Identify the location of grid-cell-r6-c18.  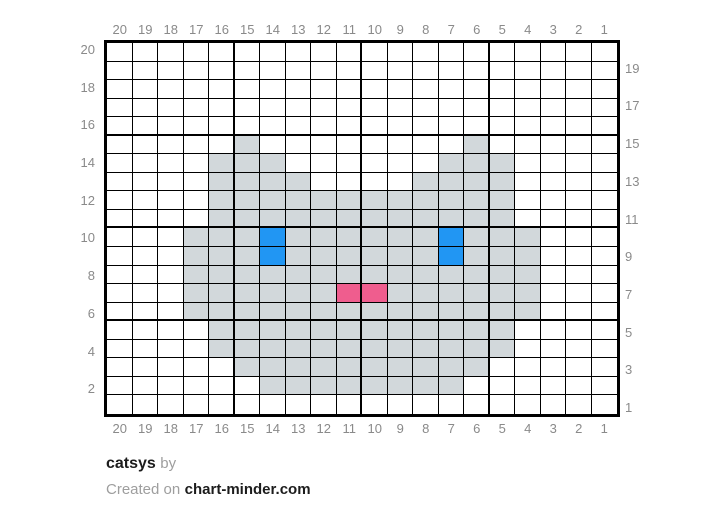
(171, 312).